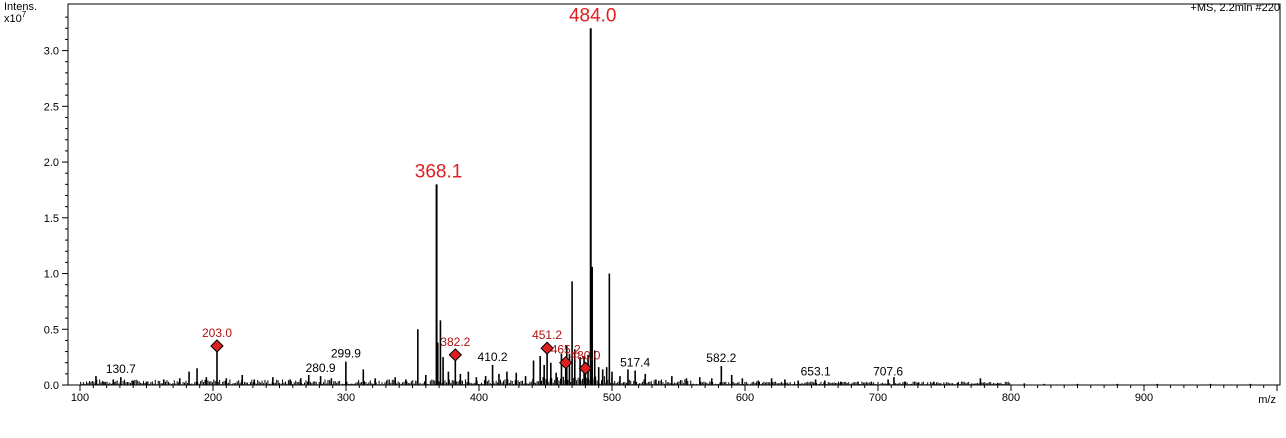 This screenshot has width=1286, height=438. Describe the element at coordinates (635, 363) in the screenshot. I see `peak-label: 517.4` at that location.